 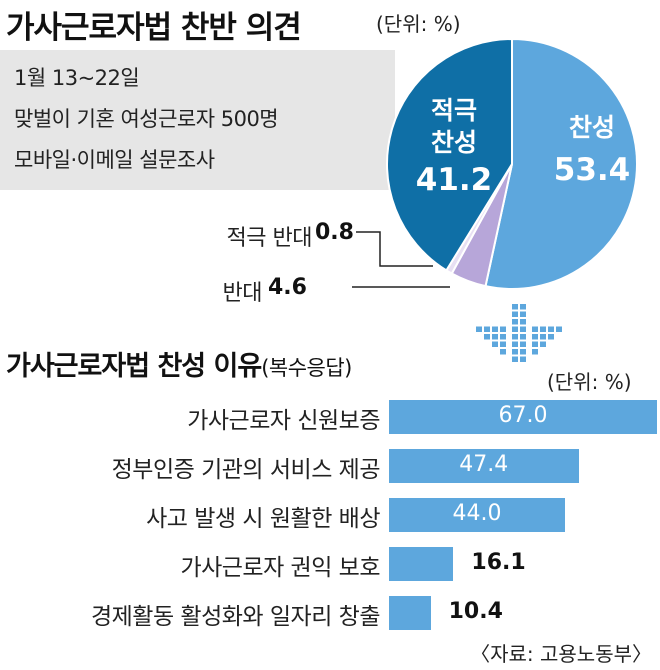 I want to click on bar-value-label: 10.4, so click(x=475, y=611).